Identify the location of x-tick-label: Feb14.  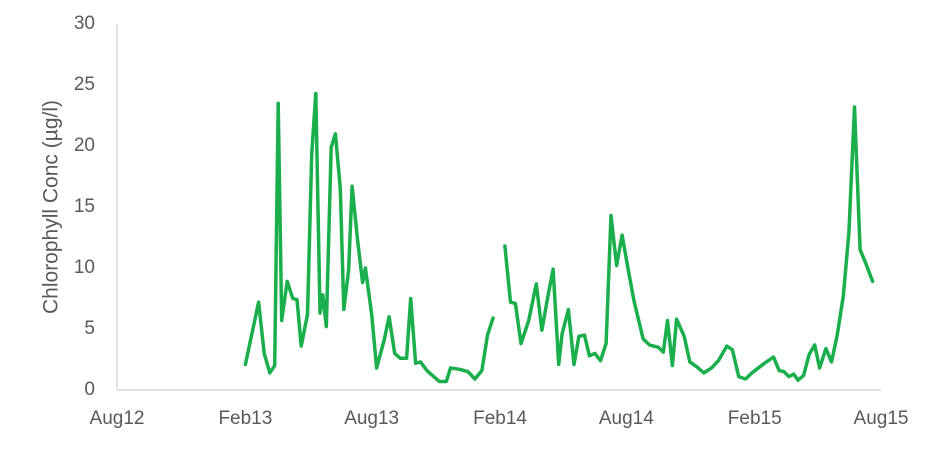
(500, 418).